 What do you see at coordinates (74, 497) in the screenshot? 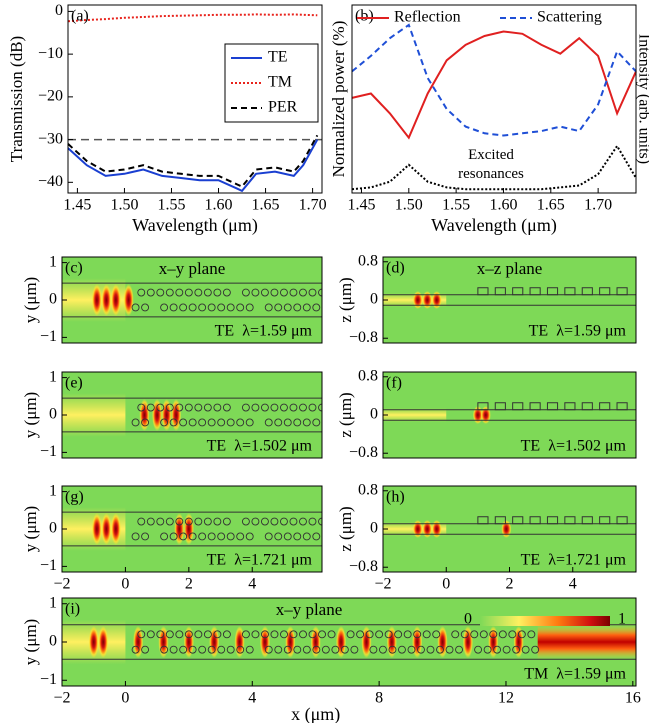
I see `panel-label: (g)` at bounding box center [74, 497].